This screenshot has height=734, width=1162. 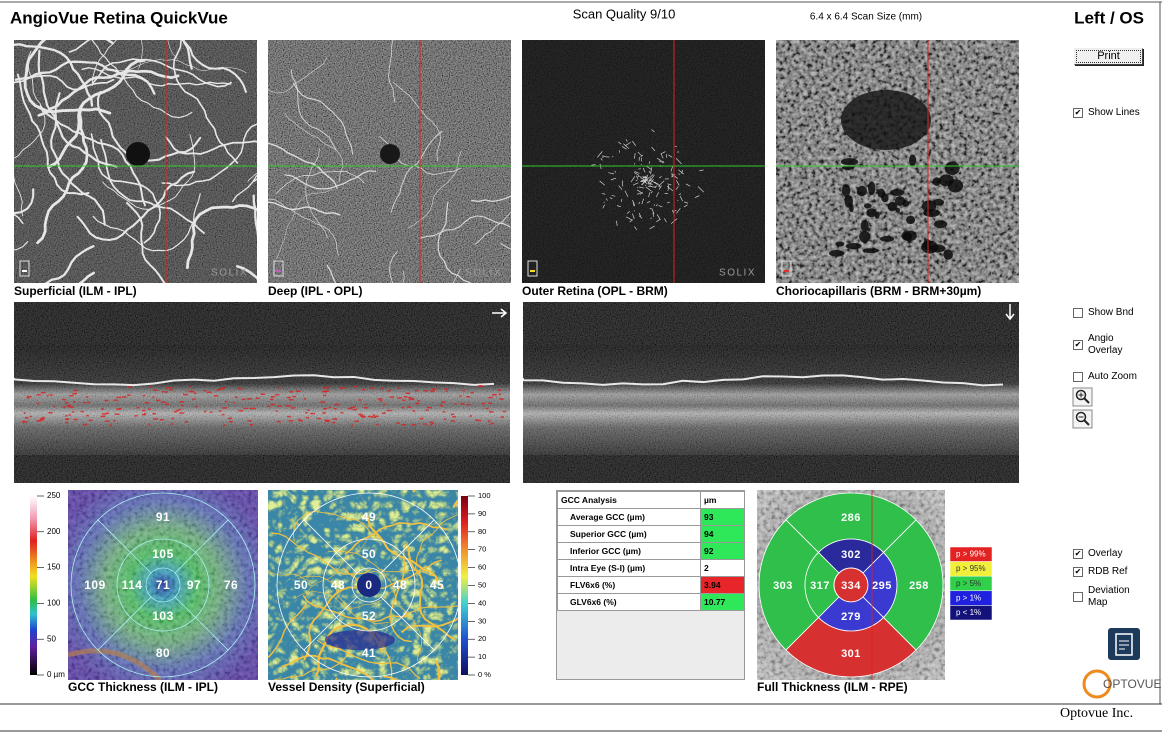 I want to click on scale-label: 150, so click(x=54, y=567).